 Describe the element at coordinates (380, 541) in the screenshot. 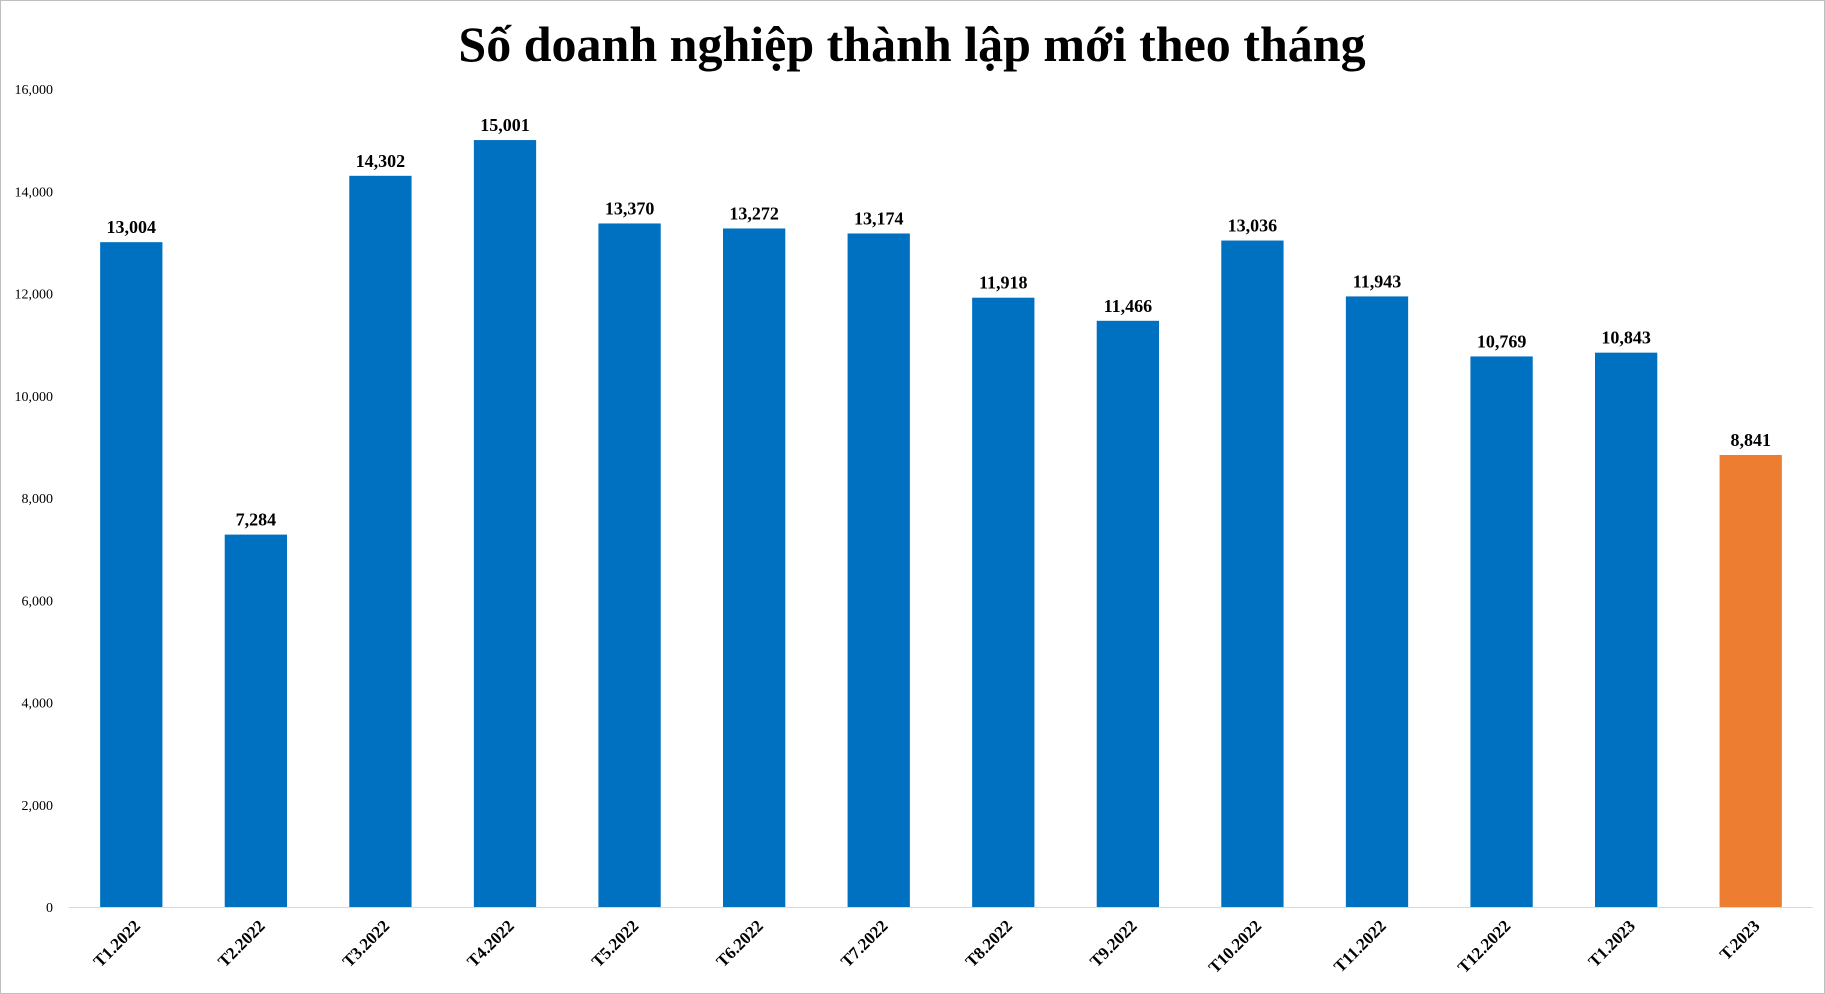

I see `bar-T3.2022` at that location.